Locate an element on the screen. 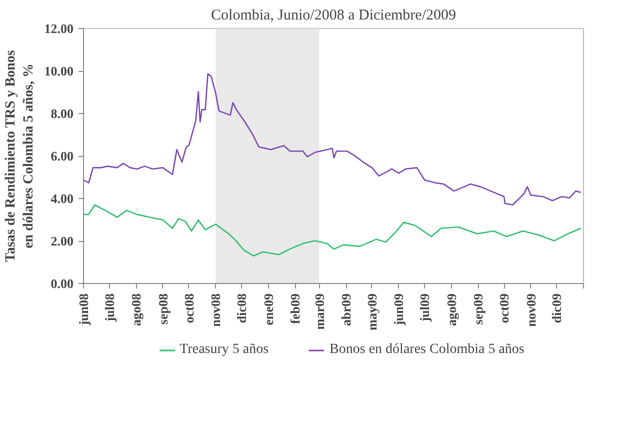 This screenshot has height=423, width=636. x-tick-label: oct08 is located at coordinates (188, 308).